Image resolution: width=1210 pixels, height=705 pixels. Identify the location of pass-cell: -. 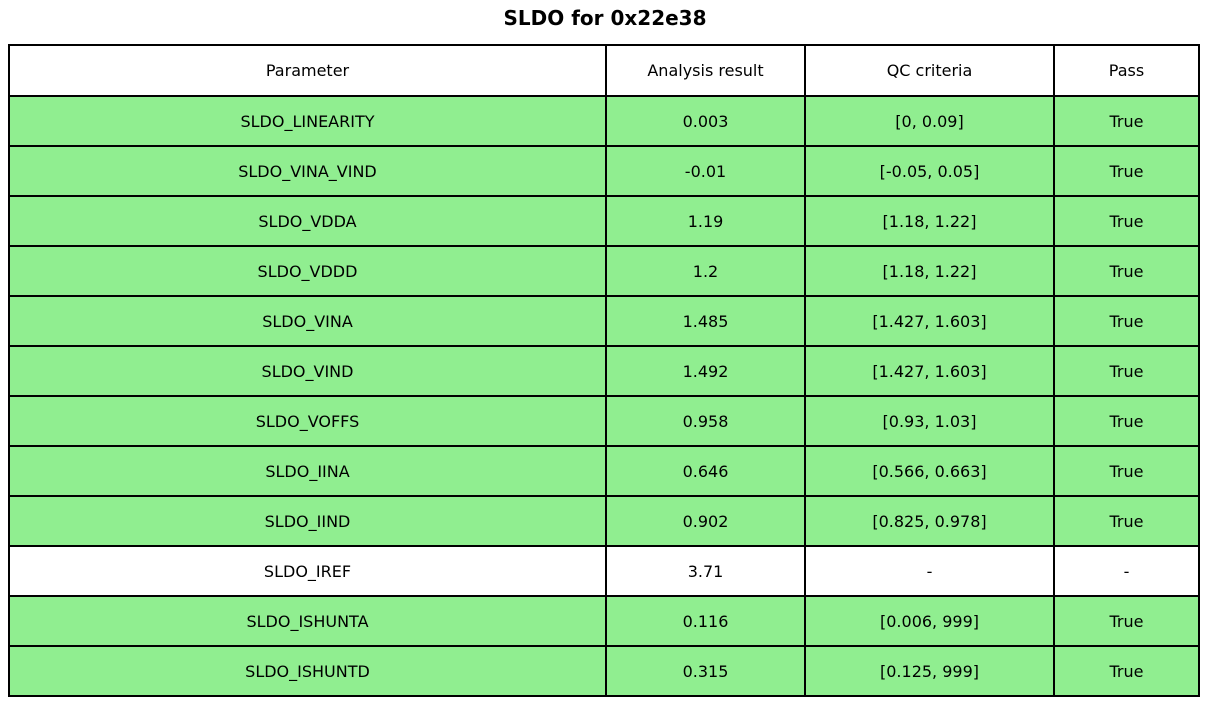
(1126, 571).